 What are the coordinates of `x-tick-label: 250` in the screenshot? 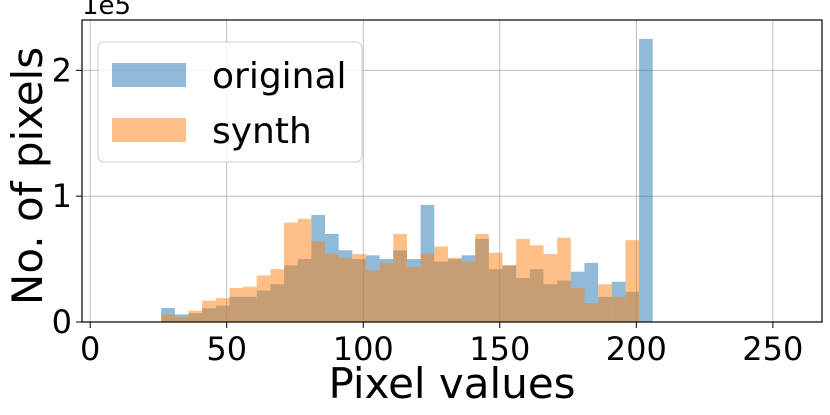 It's located at (772, 349).